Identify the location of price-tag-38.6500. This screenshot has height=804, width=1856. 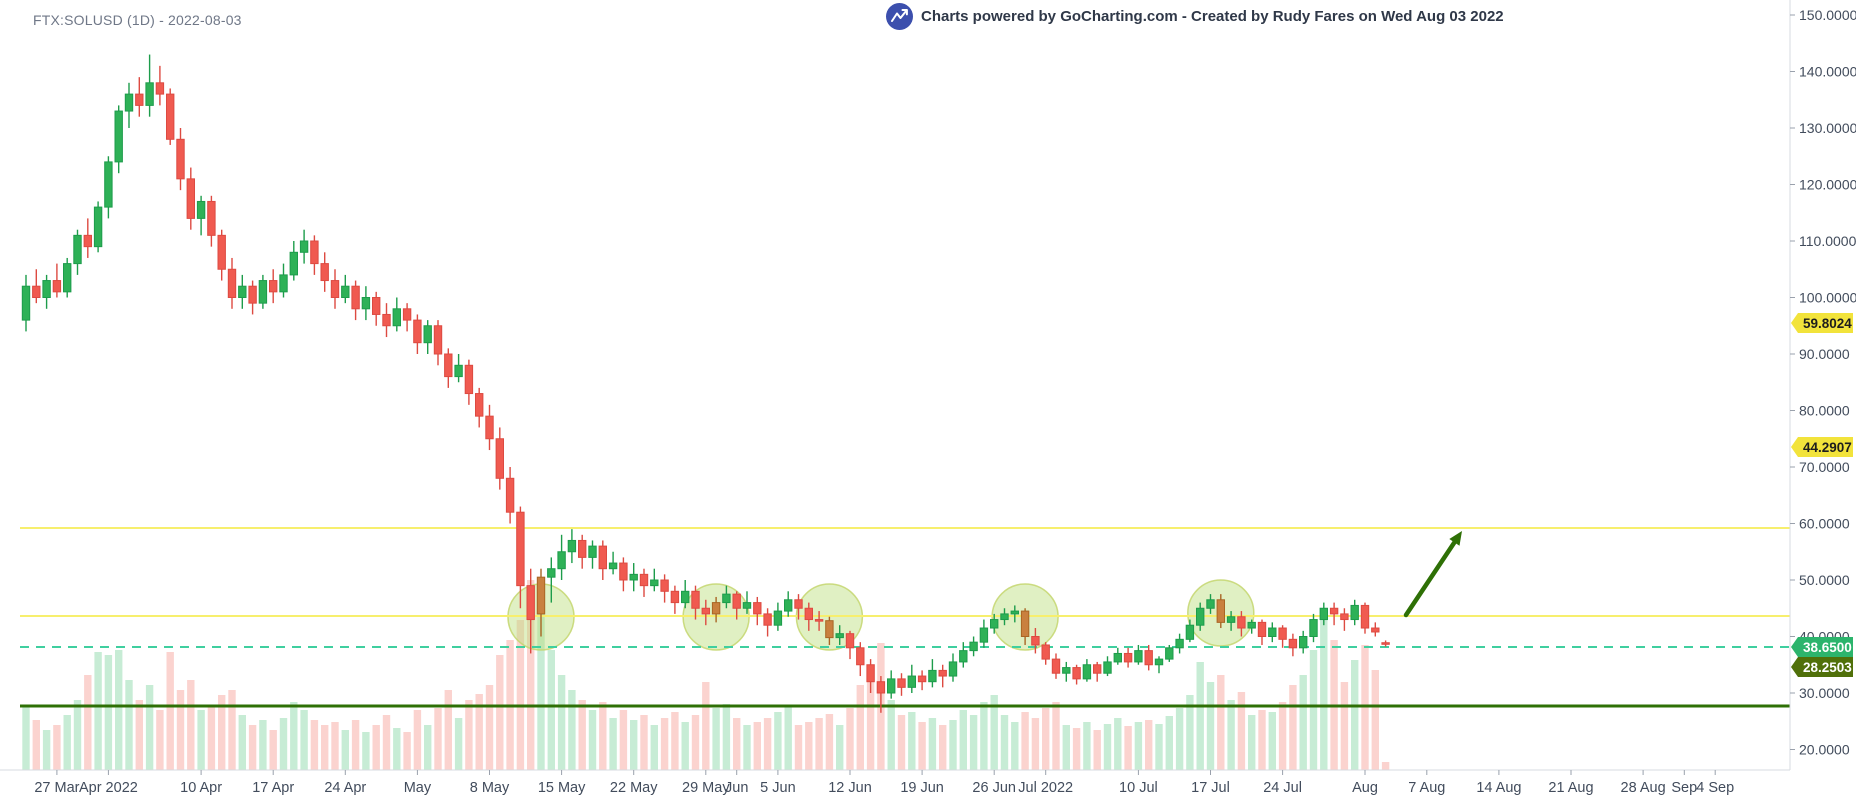
(1822, 647).